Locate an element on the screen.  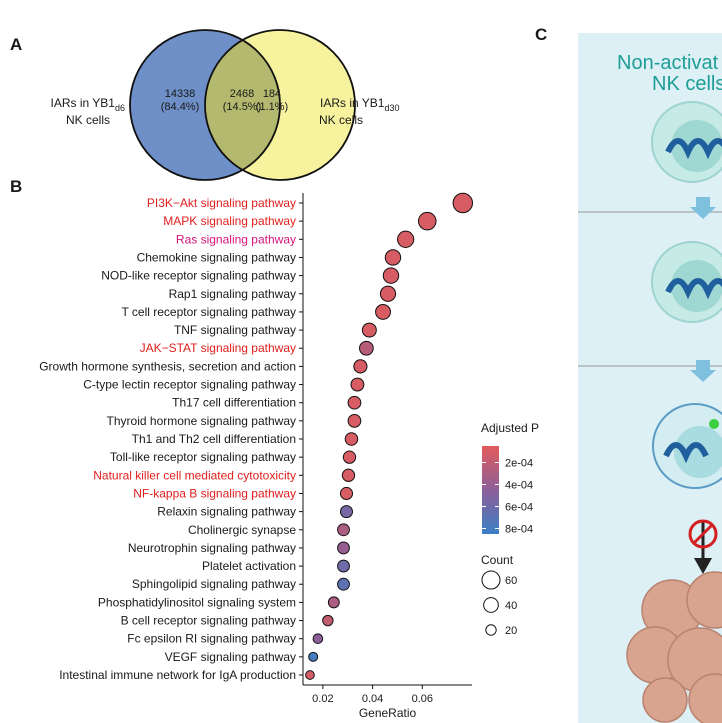
venn-count: 2468 is located at coordinates (242, 94).